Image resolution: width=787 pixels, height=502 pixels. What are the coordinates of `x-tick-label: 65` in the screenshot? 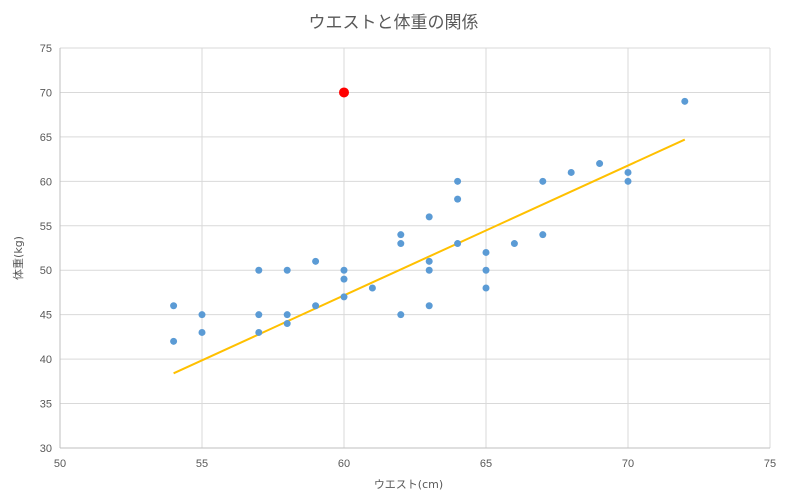 It's located at (486, 464).